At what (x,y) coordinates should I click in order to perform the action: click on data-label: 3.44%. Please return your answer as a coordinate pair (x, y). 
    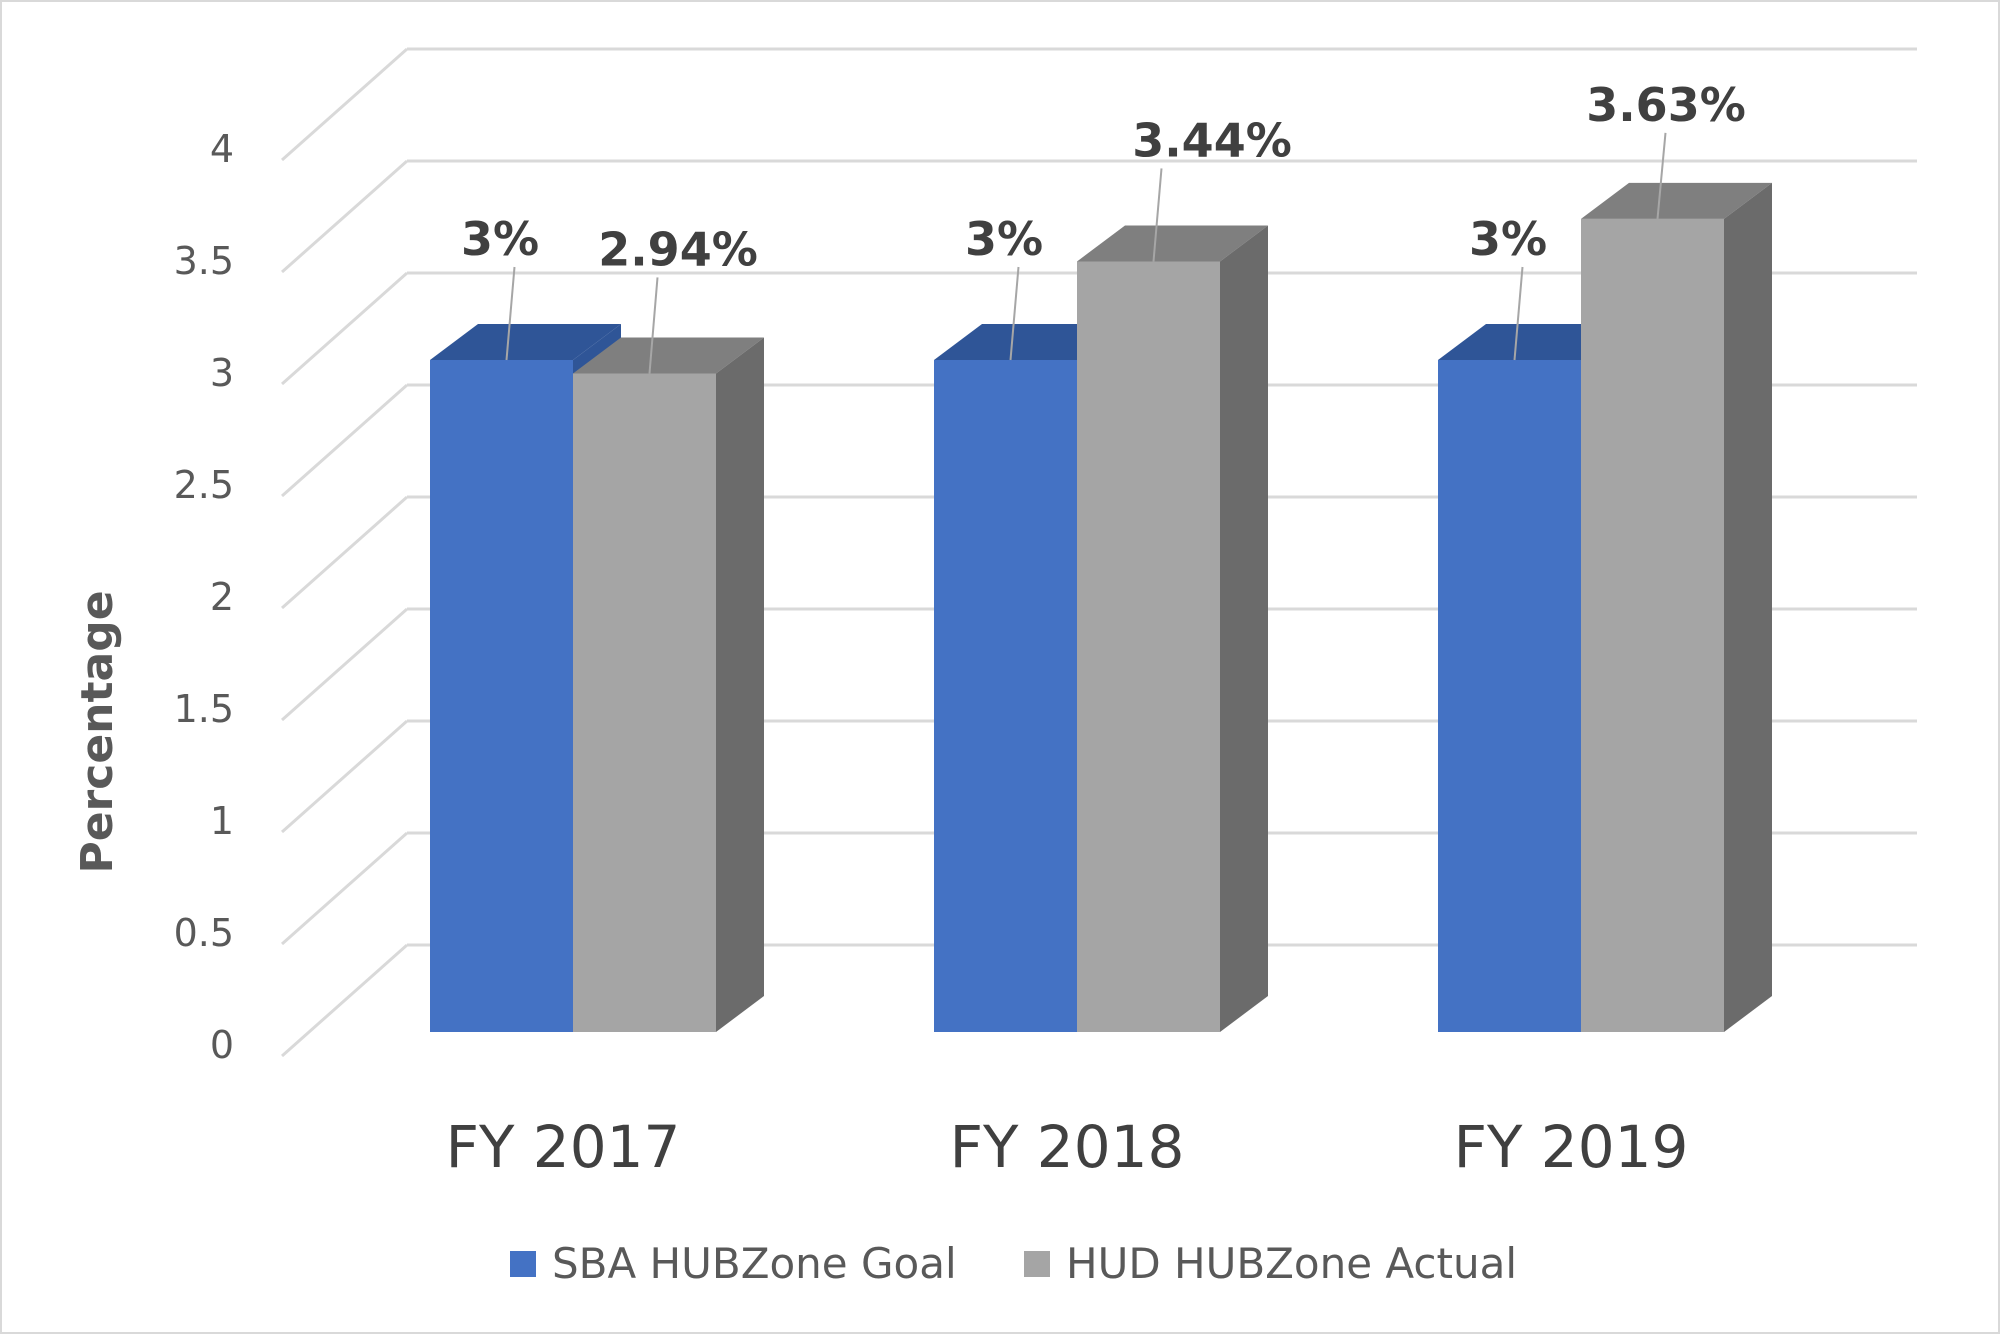
    Looking at the image, I should click on (1212, 140).